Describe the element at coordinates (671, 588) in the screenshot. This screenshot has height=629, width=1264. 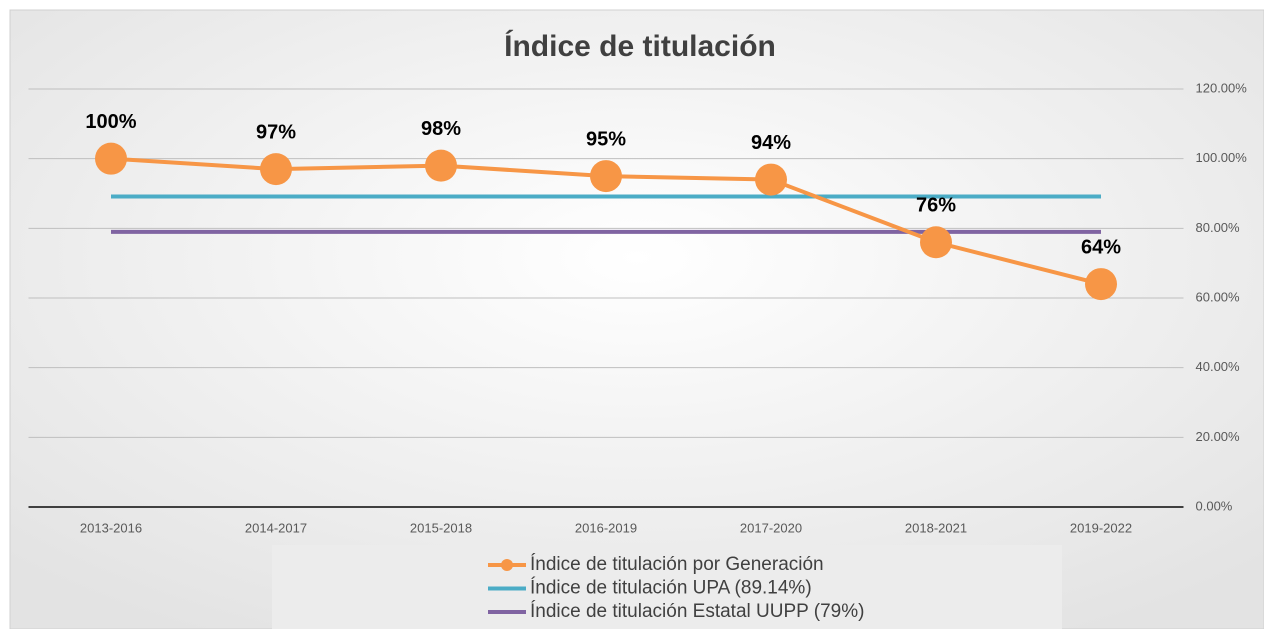
I see `legend-label: Índice de titulación UPA (89.14%)` at that location.